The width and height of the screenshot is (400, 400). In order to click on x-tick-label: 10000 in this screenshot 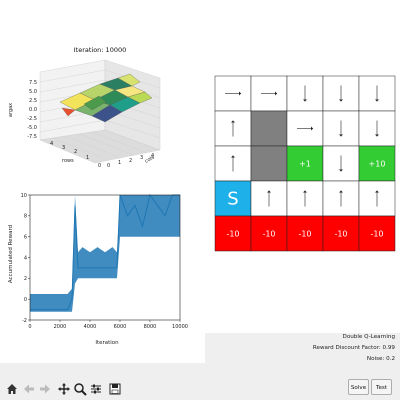, I will do `click(180, 327)`.